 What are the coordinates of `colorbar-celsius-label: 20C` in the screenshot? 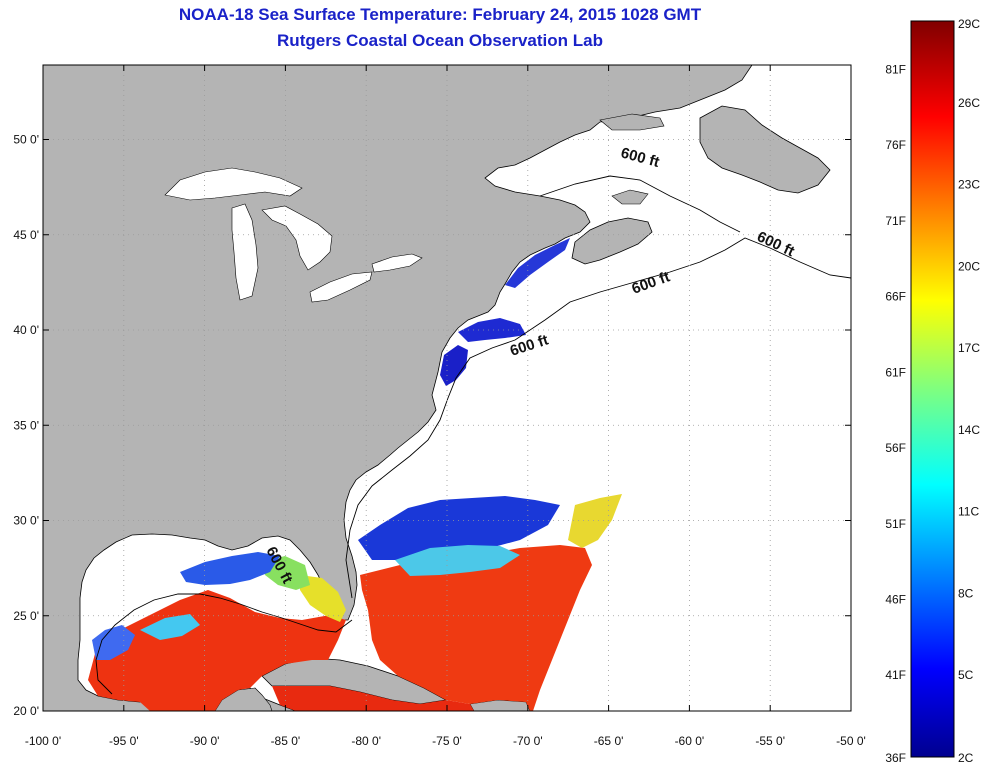 It's located at (969, 266).